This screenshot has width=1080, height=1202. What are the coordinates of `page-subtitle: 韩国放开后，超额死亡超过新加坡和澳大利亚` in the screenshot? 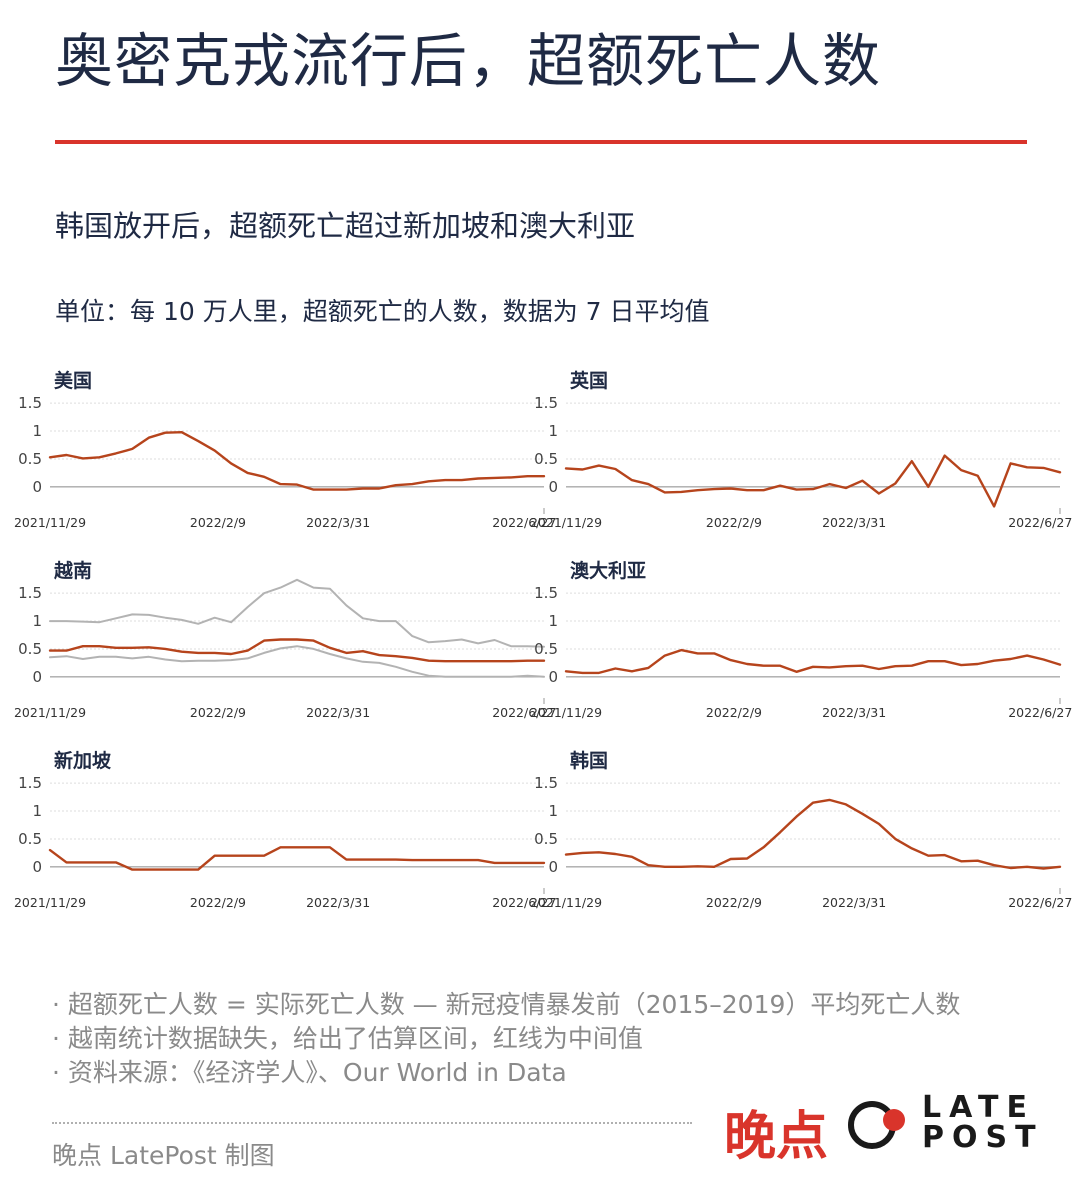 It's located at (345, 226).